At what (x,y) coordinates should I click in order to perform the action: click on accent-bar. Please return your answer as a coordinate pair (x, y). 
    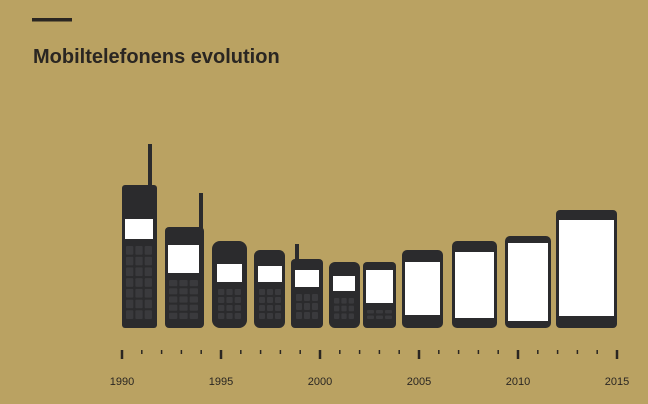
    Looking at the image, I should click on (52, 20).